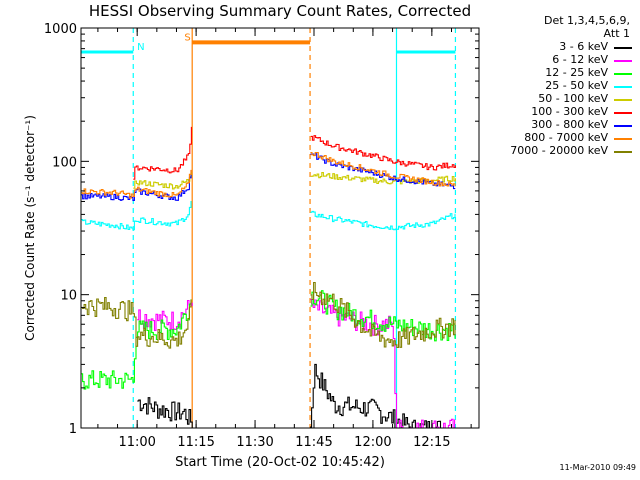 Image resolution: width=640 pixels, height=480 pixels. Describe the element at coordinates (195, 442) in the screenshot. I see `x-tick-label-11-15: 11:15` at that location.